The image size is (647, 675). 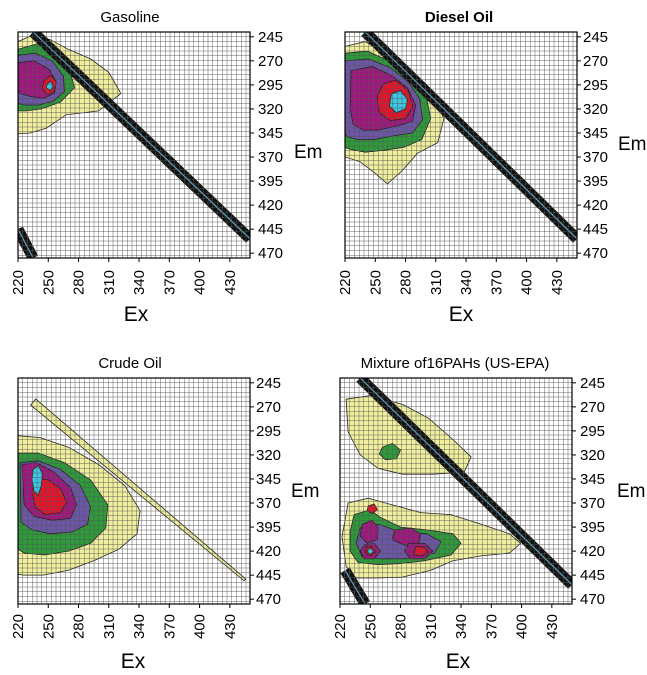 I want to click on panel-title: Crude Oil, so click(x=129, y=363).